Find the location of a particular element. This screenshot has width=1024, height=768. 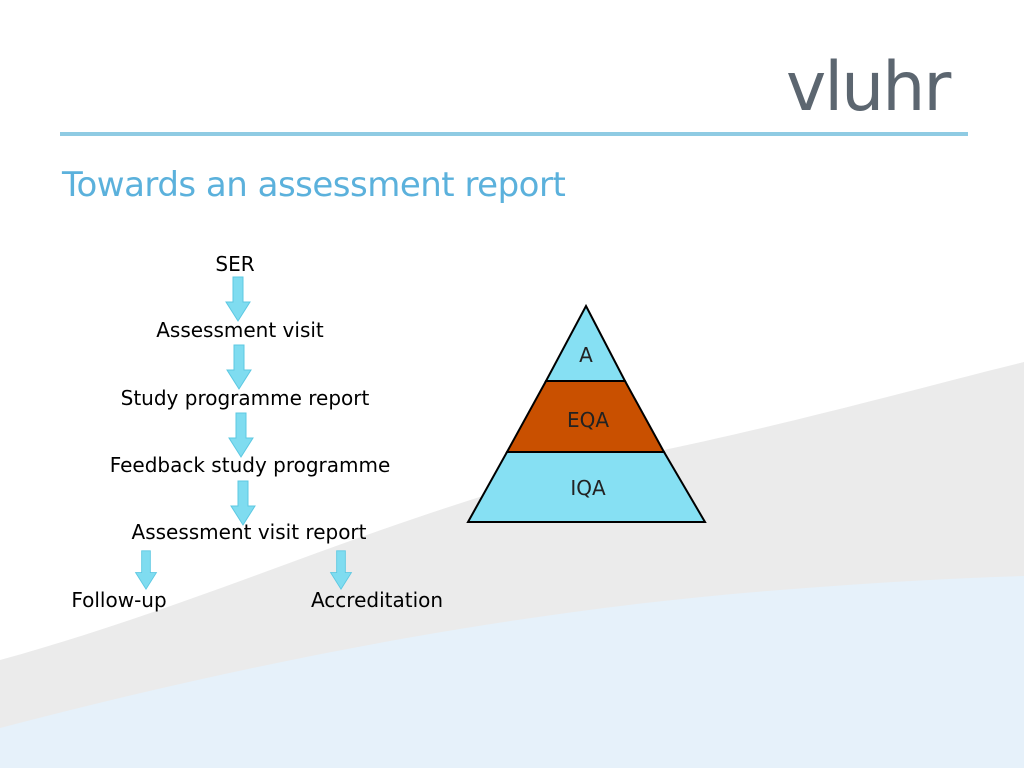

pyramid-top-level is located at coordinates (585, 342).